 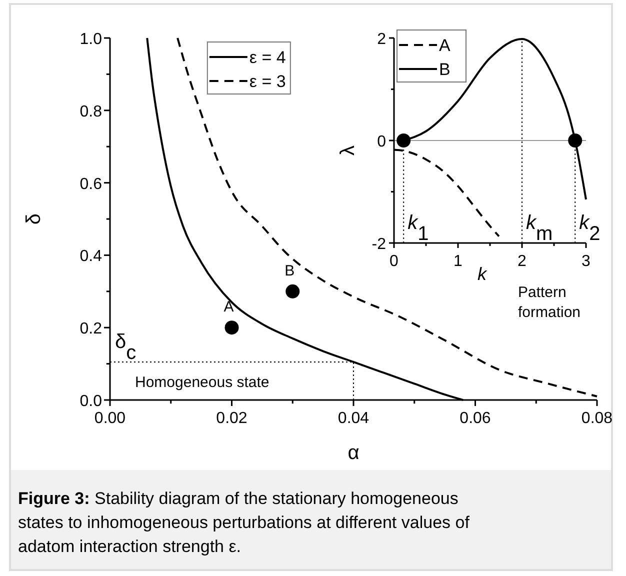 I want to click on y-tick-label: 0.0, so click(x=91, y=401).